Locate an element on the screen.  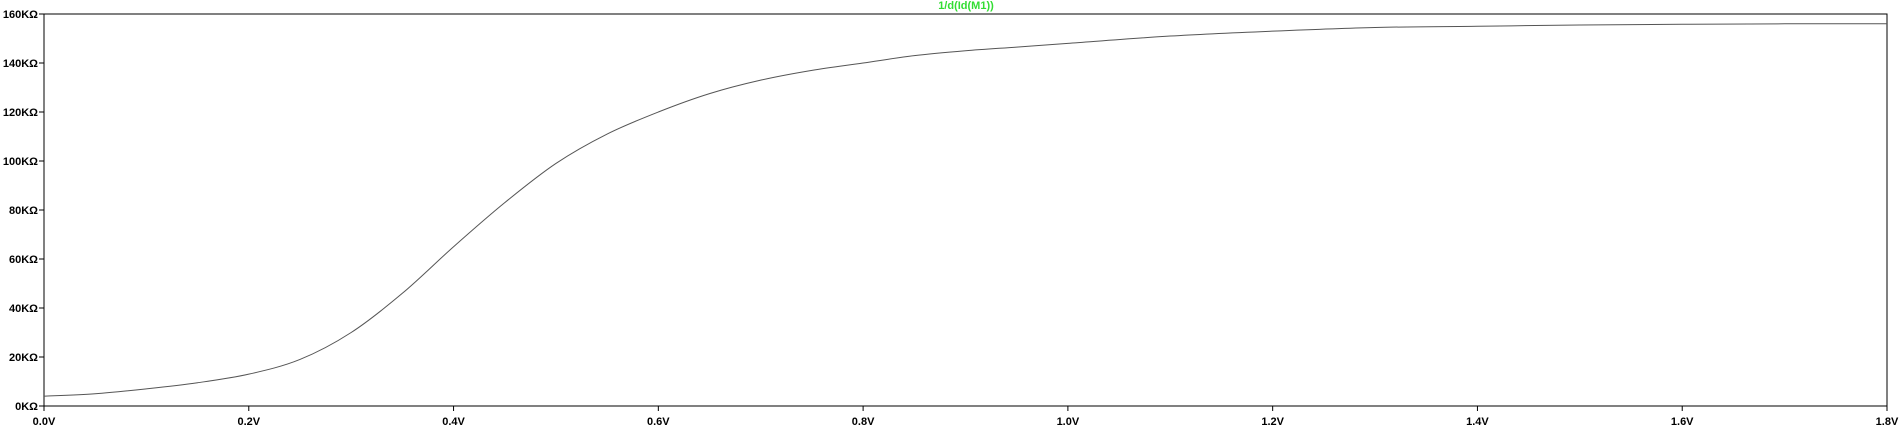
x-tick-label: 0.4V is located at coordinates (453, 422).